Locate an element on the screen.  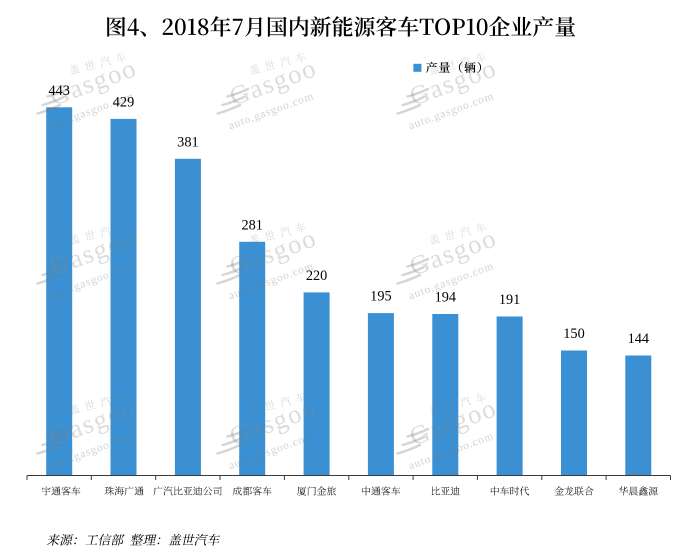
svg-text: 281 is located at coordinates (251, 225).